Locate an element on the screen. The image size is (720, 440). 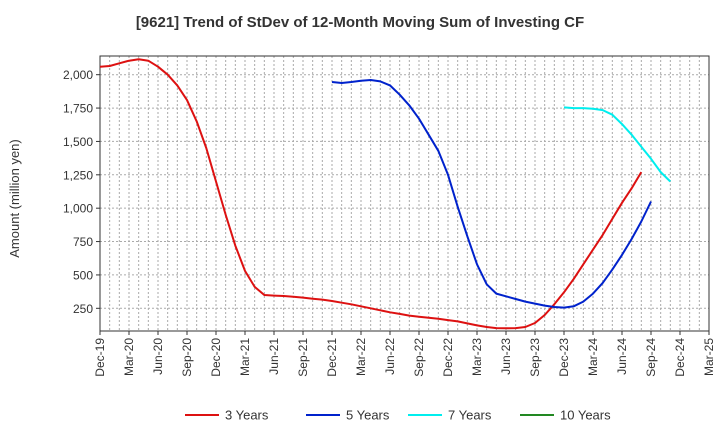
x-tick-label: Dec-21 is located at coordinates (332, 357).